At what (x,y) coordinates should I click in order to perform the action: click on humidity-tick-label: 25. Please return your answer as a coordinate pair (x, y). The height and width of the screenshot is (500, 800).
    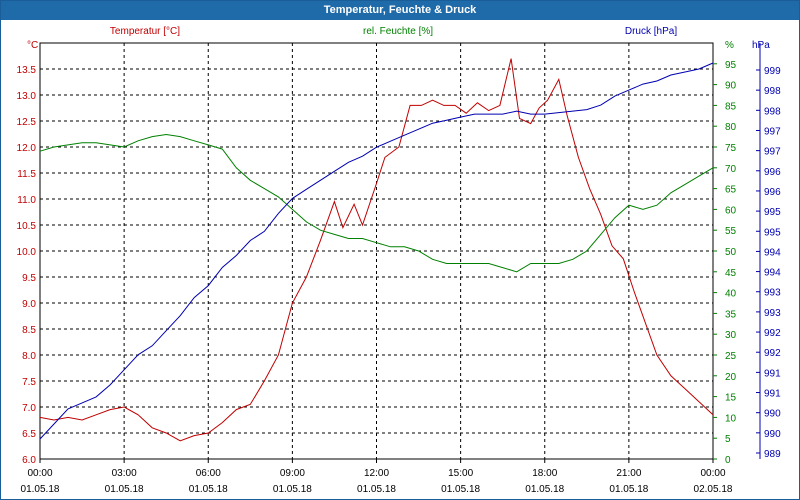
    Looking at the image, I should click on (731, 356).